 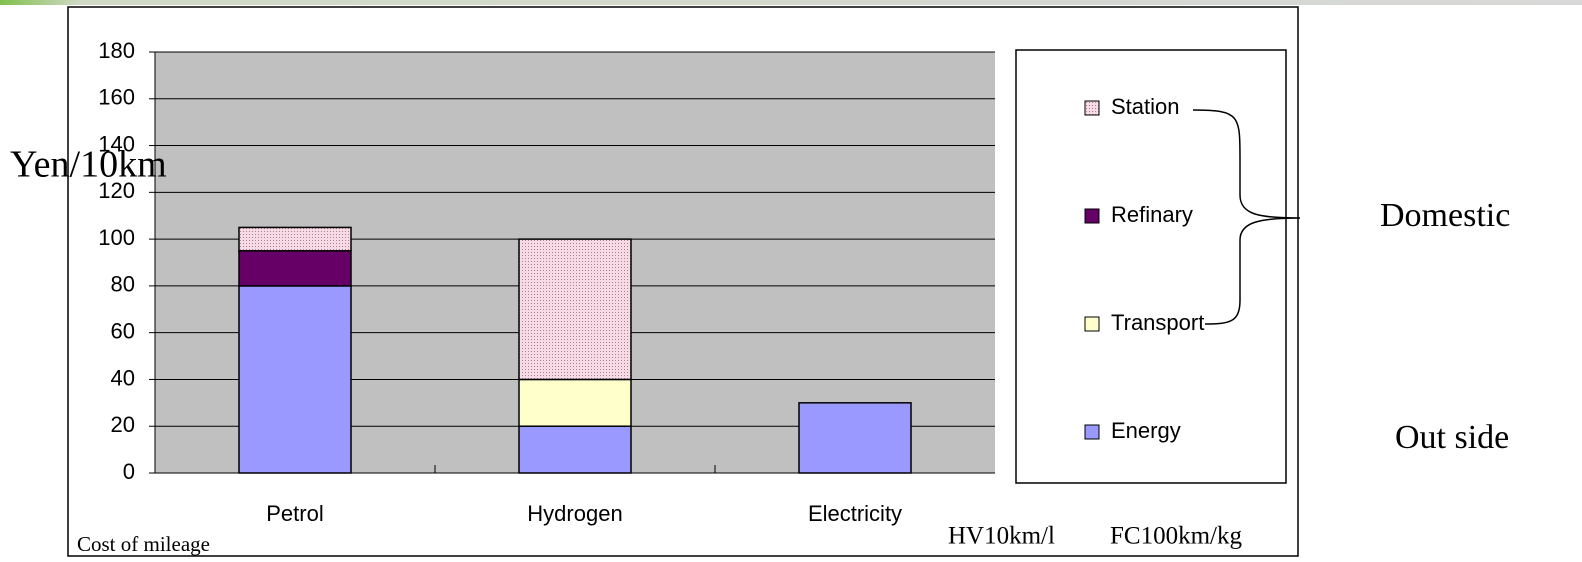 What do you see at coordinates (1452, 437) in the screenshot?
I see `annotation: Out side` at bounding box center [1452, 437].